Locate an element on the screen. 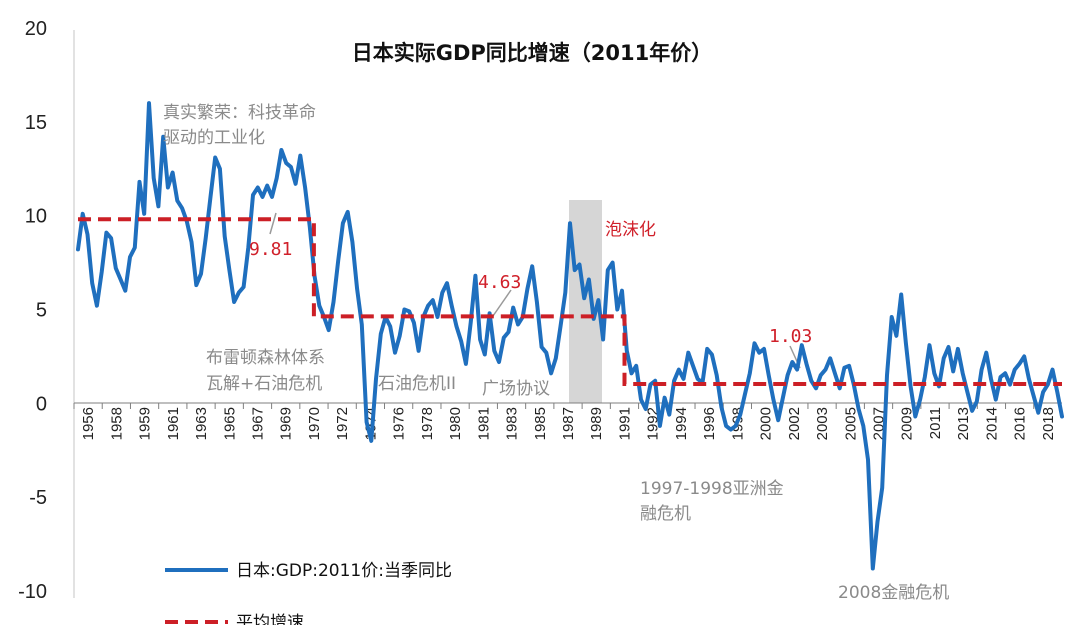 The width and height of the screenshot is (1076, 625). x-tick-label: 2011 is located at coordinates (935, 423).